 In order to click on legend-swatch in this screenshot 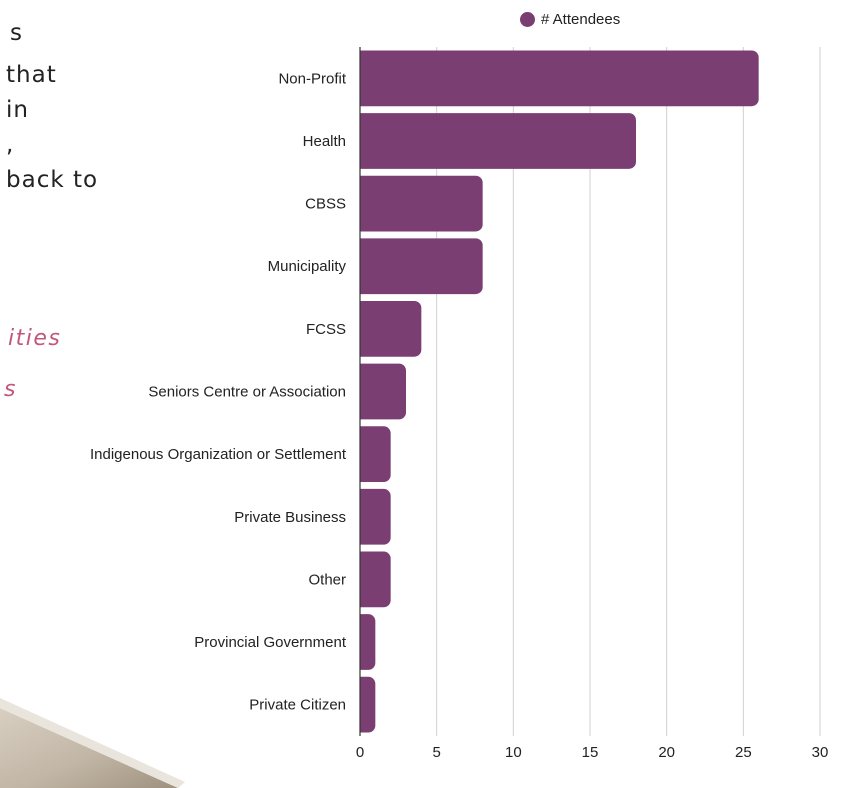, I will do `click(527, 19)`.